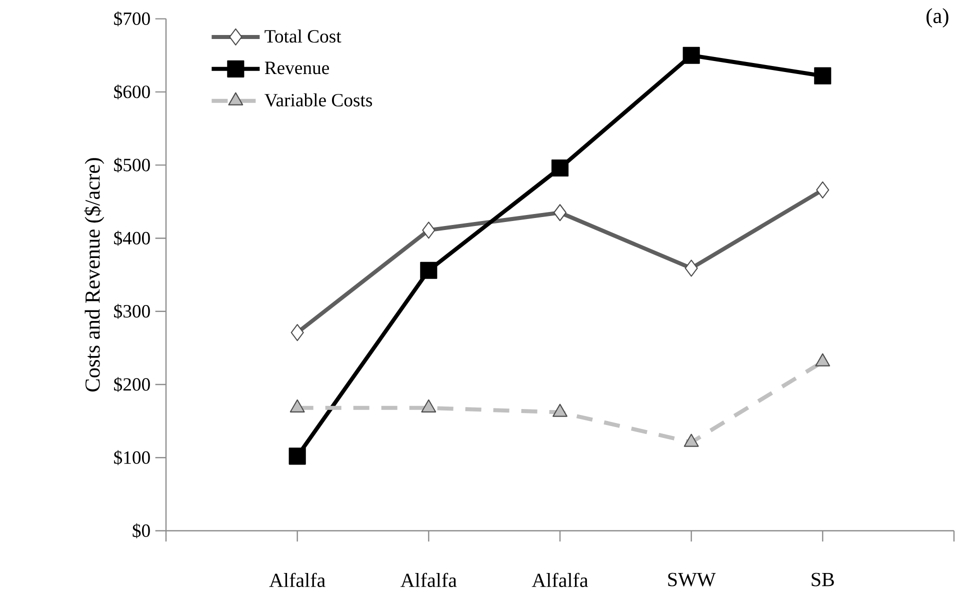 This screenshot has height=596, width=958. Describe the element at coordinates (692, 579) in the screenshot. I see `x-tick-label: SWW` at that location.